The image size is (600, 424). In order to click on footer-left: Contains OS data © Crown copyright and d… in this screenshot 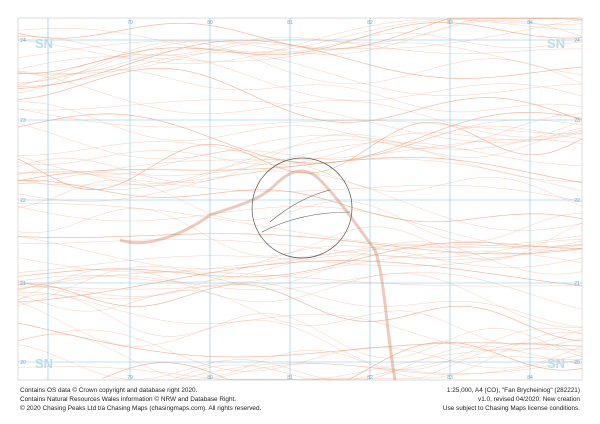, I will do `click(140, 399)`.